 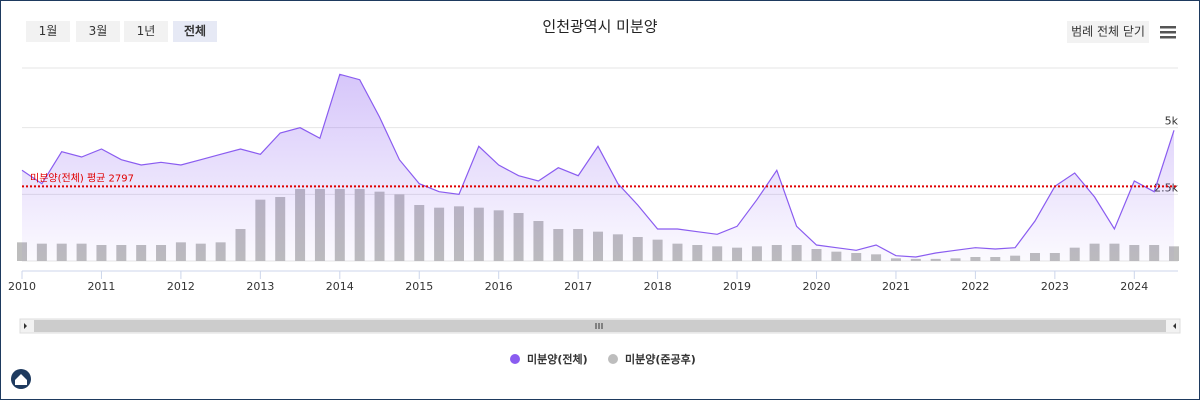 I want to click on x-tick-label: 2012, so click(x=181, y=286).